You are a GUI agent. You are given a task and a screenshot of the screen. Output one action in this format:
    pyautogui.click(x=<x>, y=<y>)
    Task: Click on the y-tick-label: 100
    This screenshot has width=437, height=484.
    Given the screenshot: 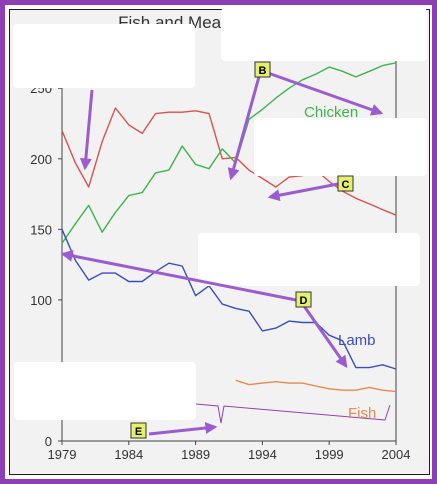 What is the action you would take?
    pyautogui.click(x=41, y=300)
    